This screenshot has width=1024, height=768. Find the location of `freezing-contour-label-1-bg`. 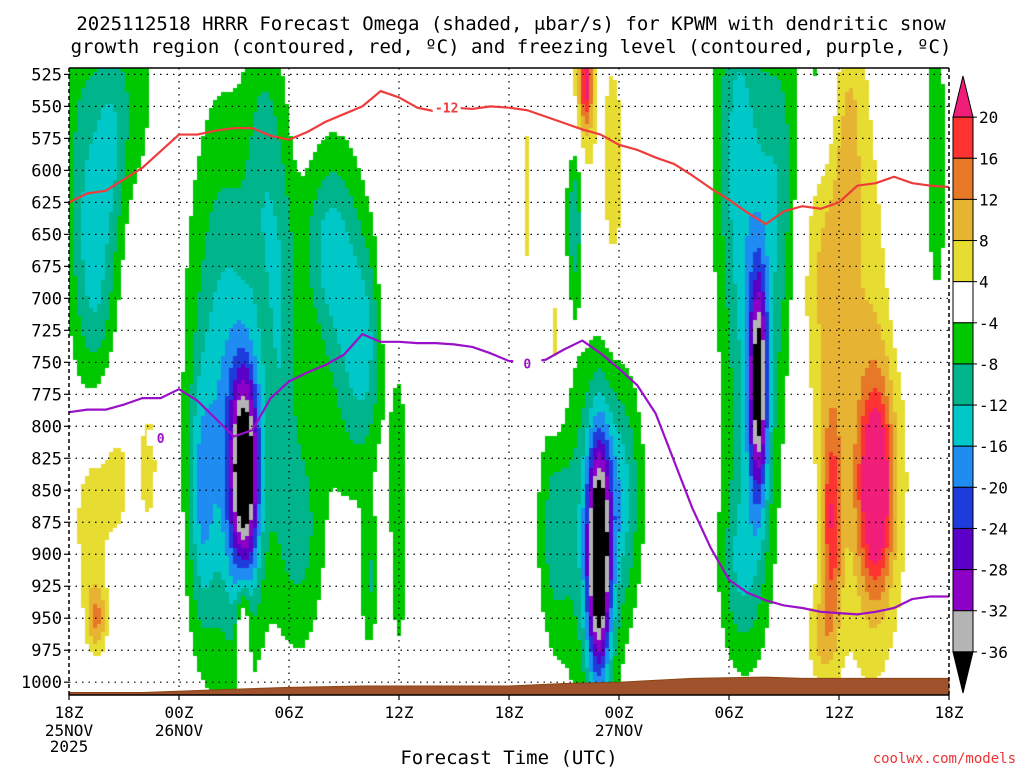

freezing-contour-label-1-bg is located at coordinates (160, 437).